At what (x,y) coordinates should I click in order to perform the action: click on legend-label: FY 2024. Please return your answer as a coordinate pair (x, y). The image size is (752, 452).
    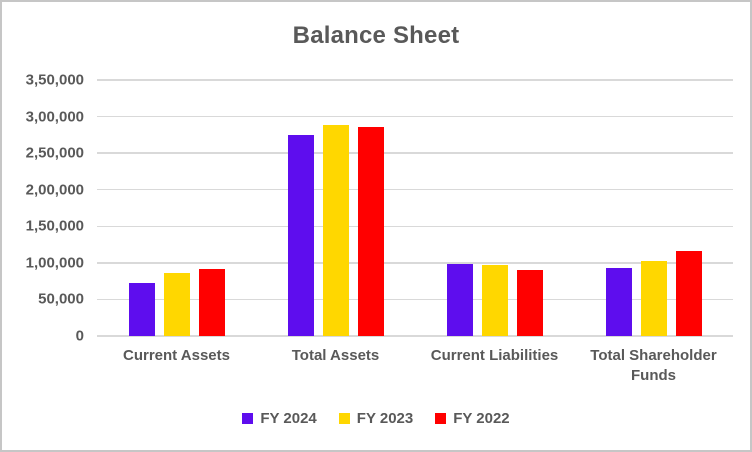
    Looking at the image, I should click on (288, 418).